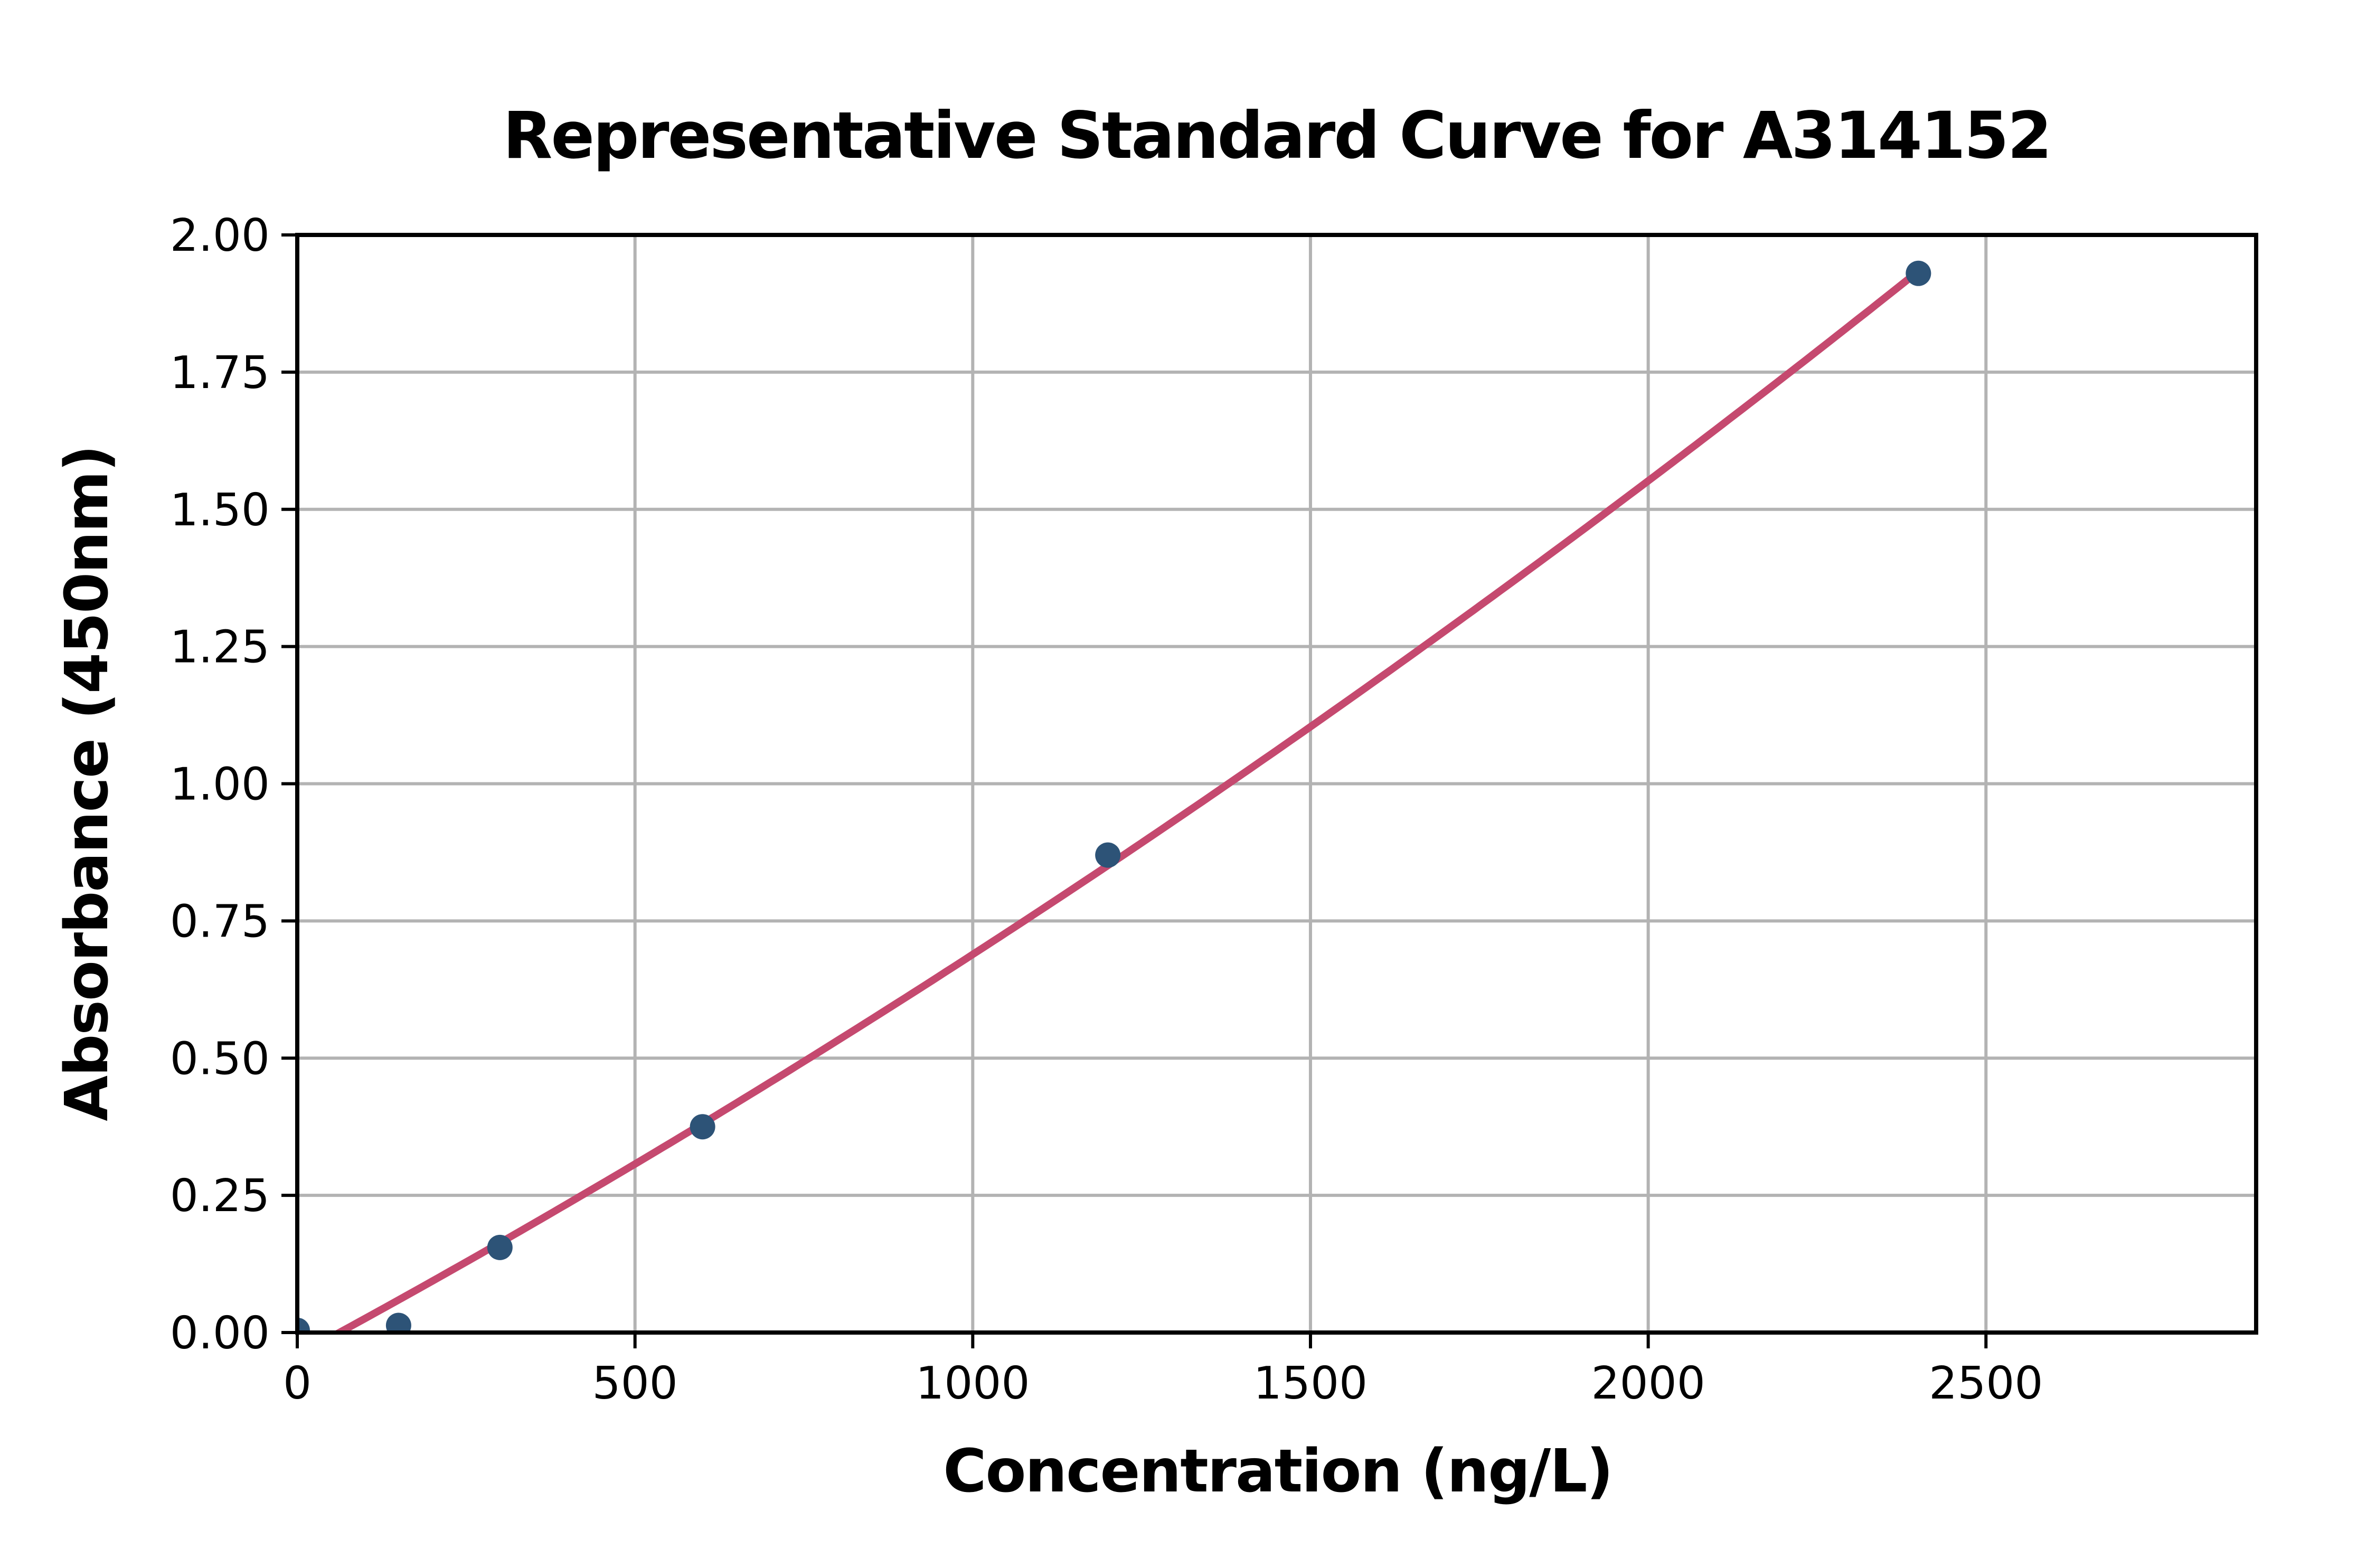 The height and width of the screenshot is (1568, 2376). What do you see at coordinates (220, 510) in the screenshot?
I see `y-tick-label: 1.50` at bounding box center [220, 510].